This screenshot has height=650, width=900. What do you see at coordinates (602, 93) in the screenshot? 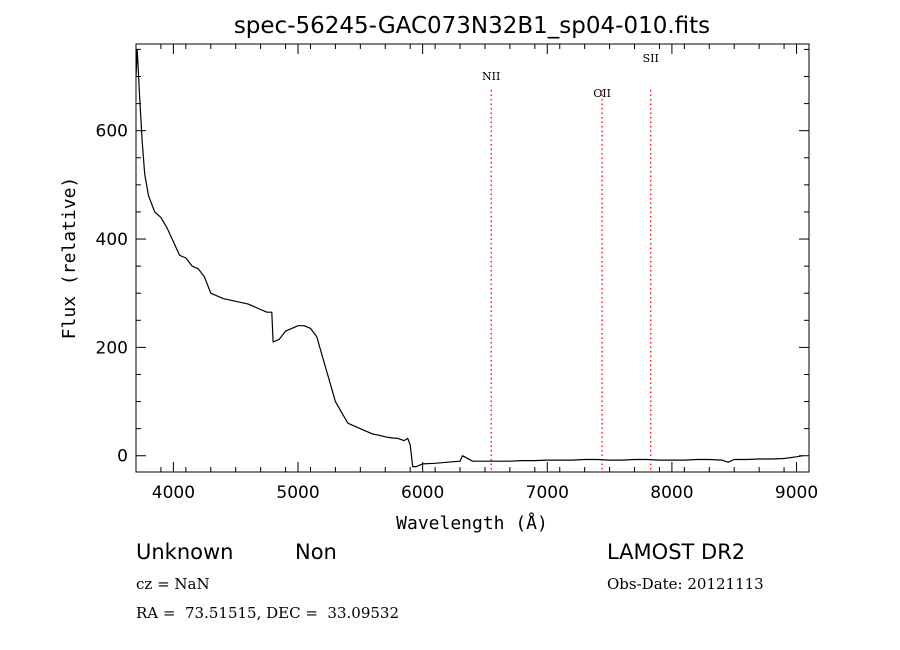
I see `emission-line-label: OII` at bounding box center [602, 93].